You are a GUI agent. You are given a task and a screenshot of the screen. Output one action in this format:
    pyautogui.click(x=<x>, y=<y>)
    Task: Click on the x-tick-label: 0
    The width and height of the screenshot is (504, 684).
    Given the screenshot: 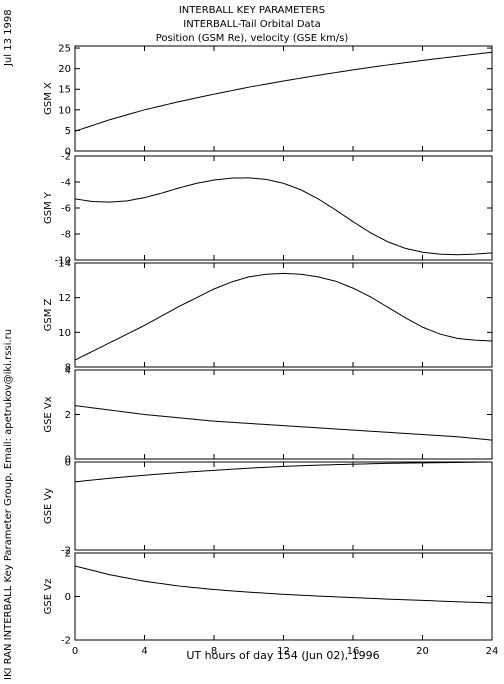 What is the action you would take?
    pyautogui.click(x=75, y=651)
    